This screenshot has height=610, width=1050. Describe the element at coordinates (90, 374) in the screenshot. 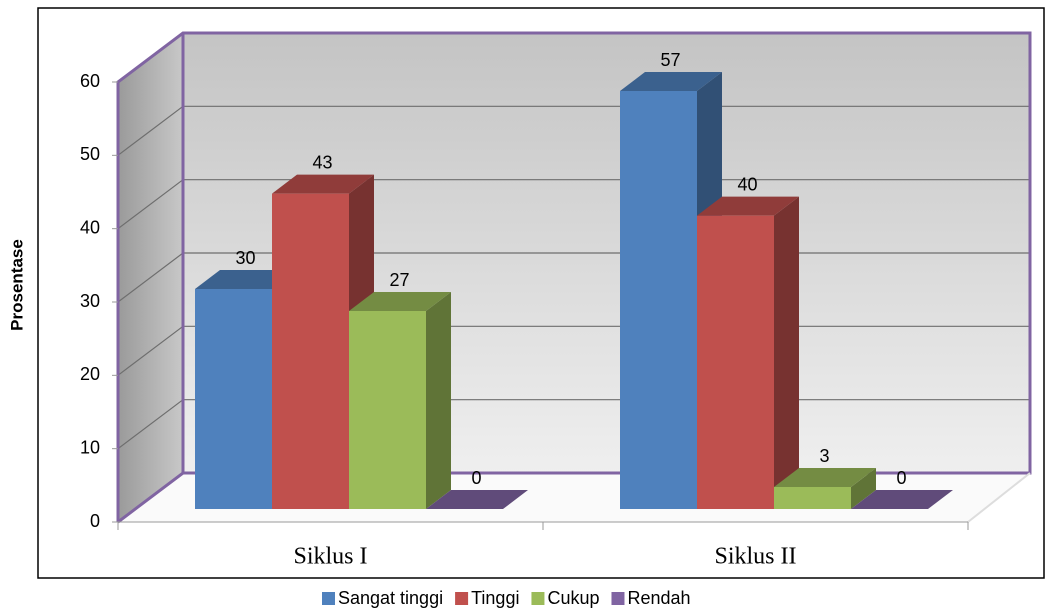

I see `y-tick-label: 20` at that location.